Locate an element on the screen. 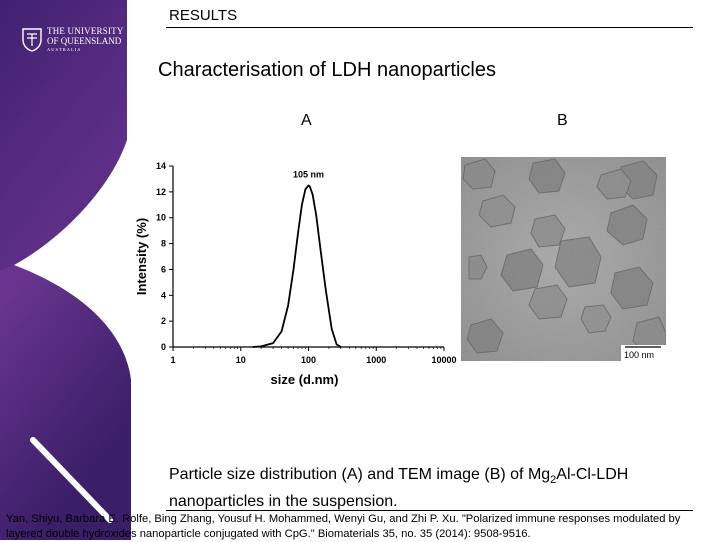 This screenshot has height=542, width=720. y-tick-label: 4 is located at coordinates (163, 295).